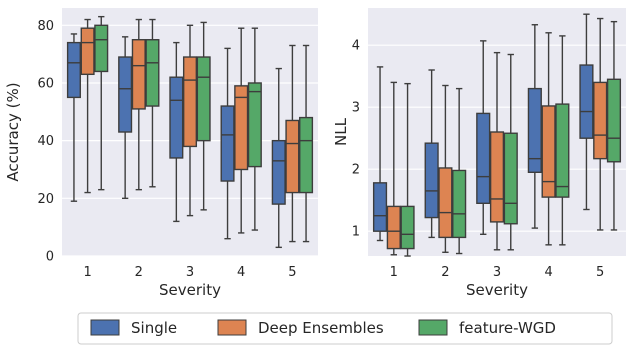 The height and width of the screenshot is (346, 633). I want to click on nll-box-single-sev3, so click(483, 138).